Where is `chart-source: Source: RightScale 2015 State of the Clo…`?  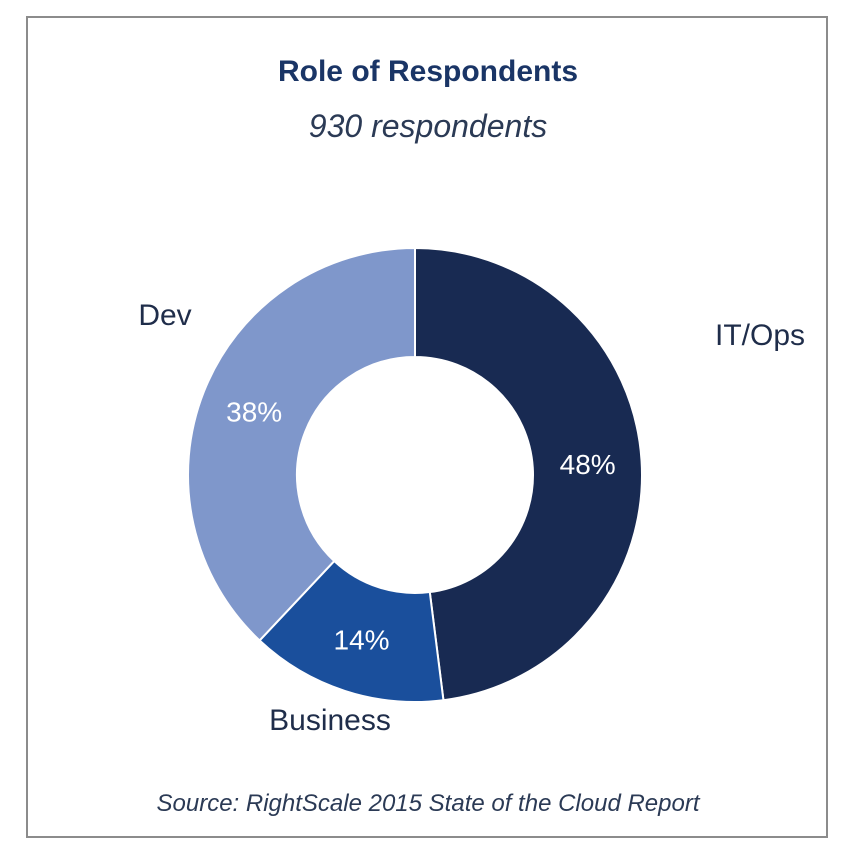
chart-source: Source: RightScale 2015 State of the Clo… is located at coordinates (428, 803).